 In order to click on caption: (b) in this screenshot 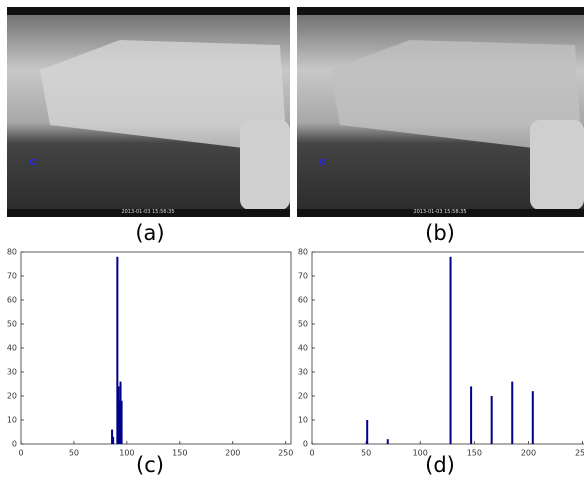, I will do `click(440, 233)`.